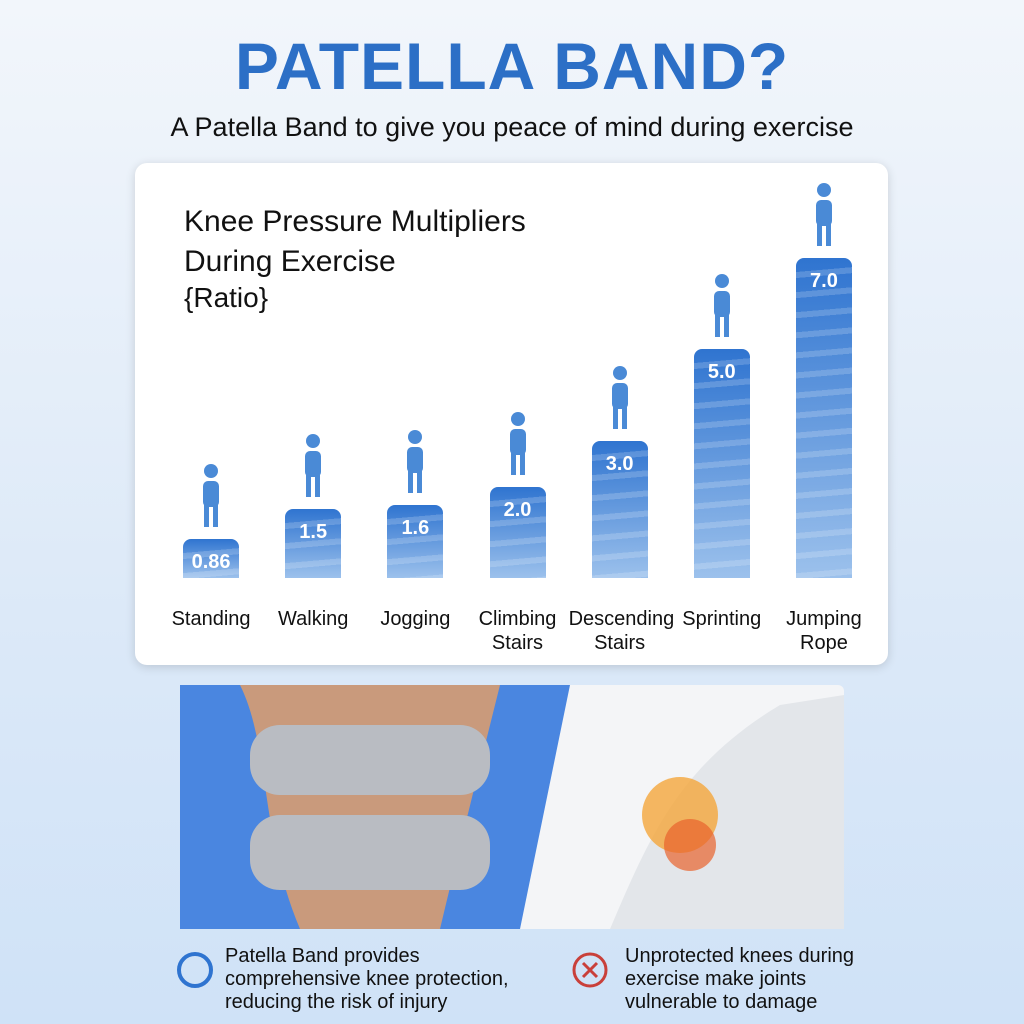 The height and width of the screenshot is (1024, 1024). I want to click on x-tick-label: Climbing Stairs, so click(517, 631).